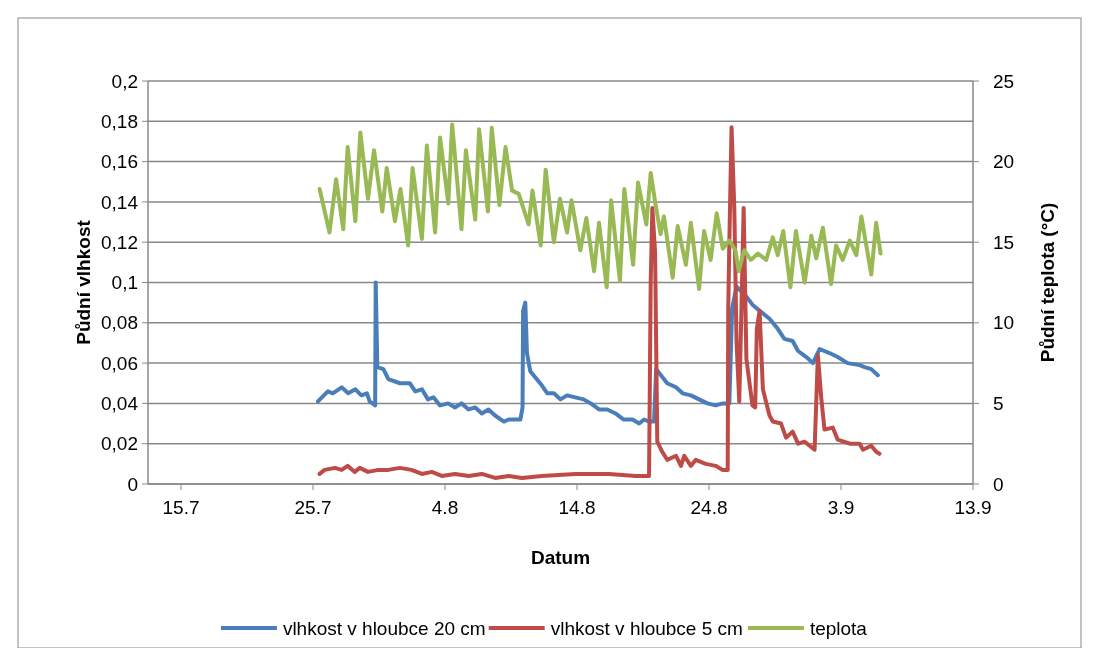 This screenshot has width=1099, height=655. Describe the element at coordinates (560, 557) in the screenshot. I see `x-axis-title: Datum` at that location.